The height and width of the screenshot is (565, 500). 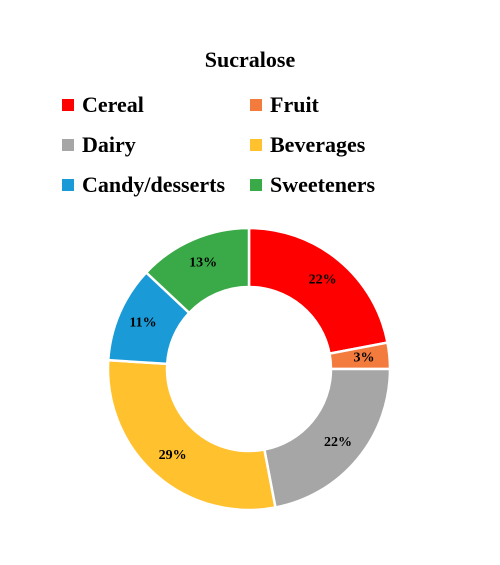 I want to click on legend-item-beverages: Beverages, so click(x=307, y=145).